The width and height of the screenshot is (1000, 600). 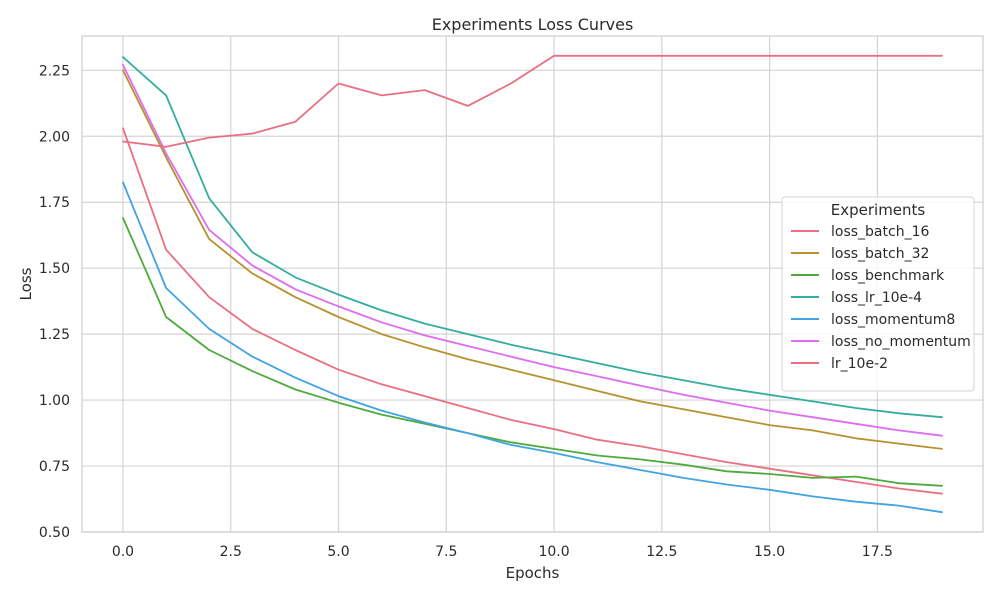 I want to click on x-tick-label: 0.0, so click(x=123, y=552).